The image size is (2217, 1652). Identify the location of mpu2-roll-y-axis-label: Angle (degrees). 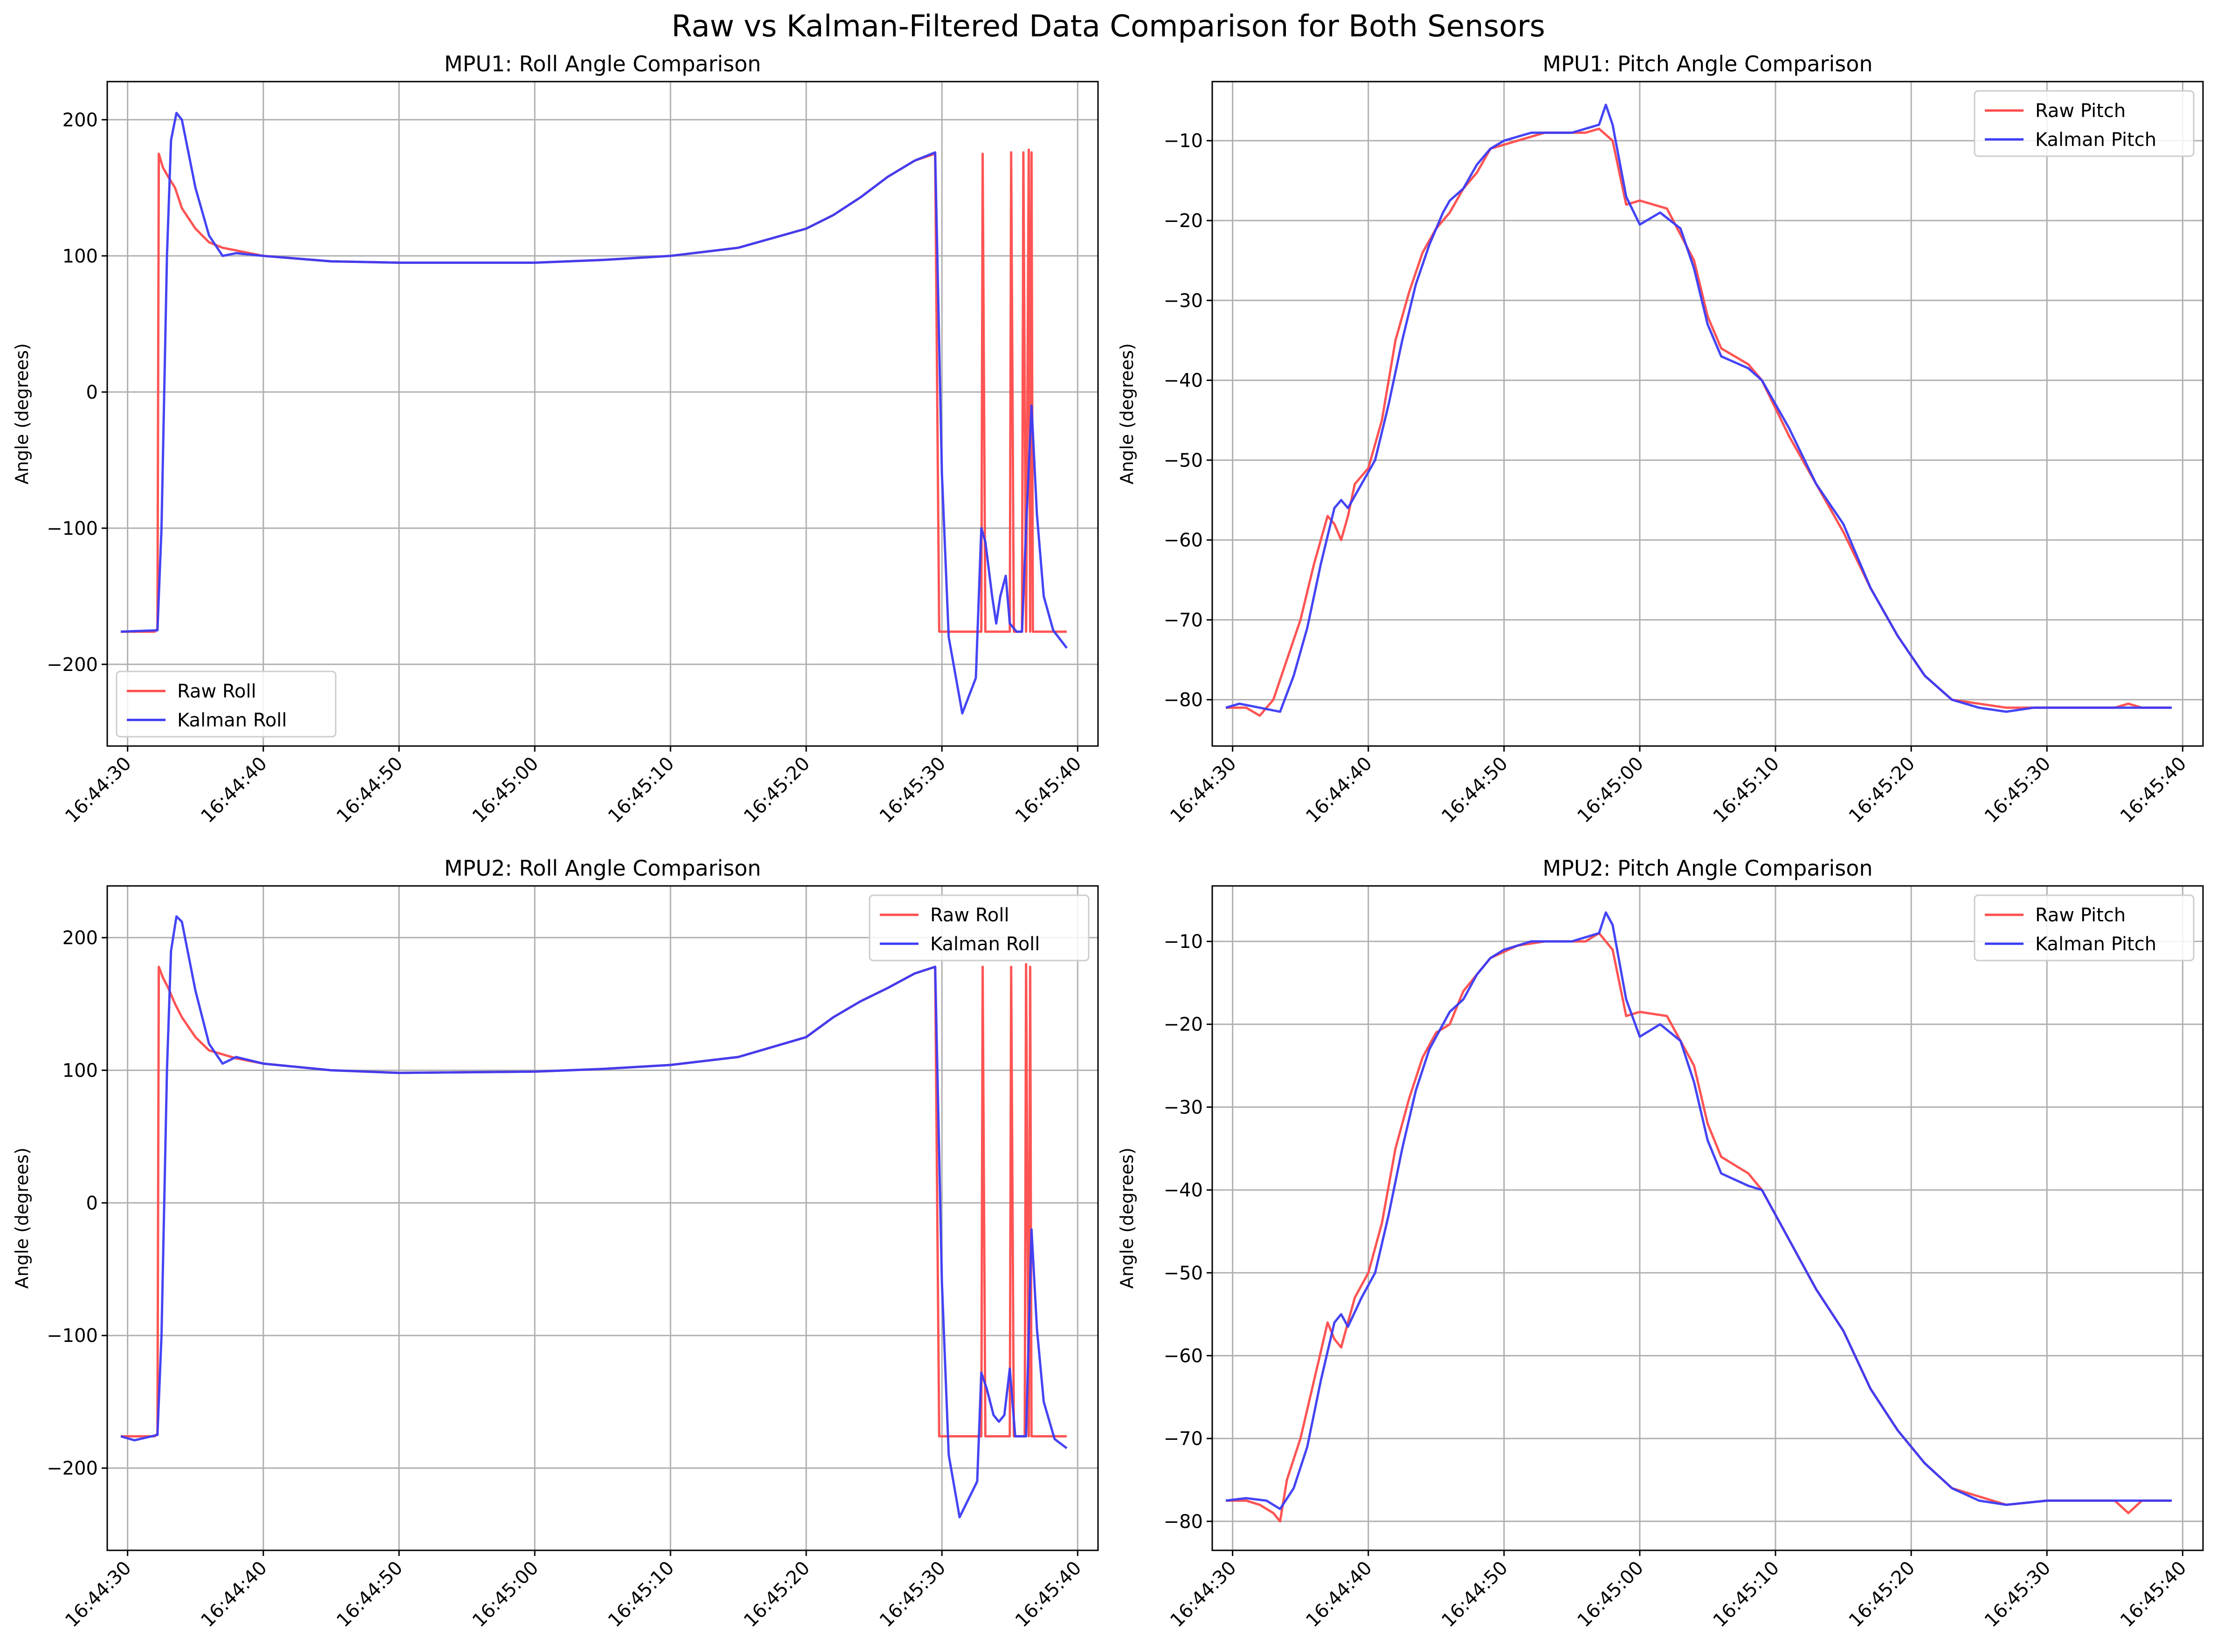
(22, 1218).